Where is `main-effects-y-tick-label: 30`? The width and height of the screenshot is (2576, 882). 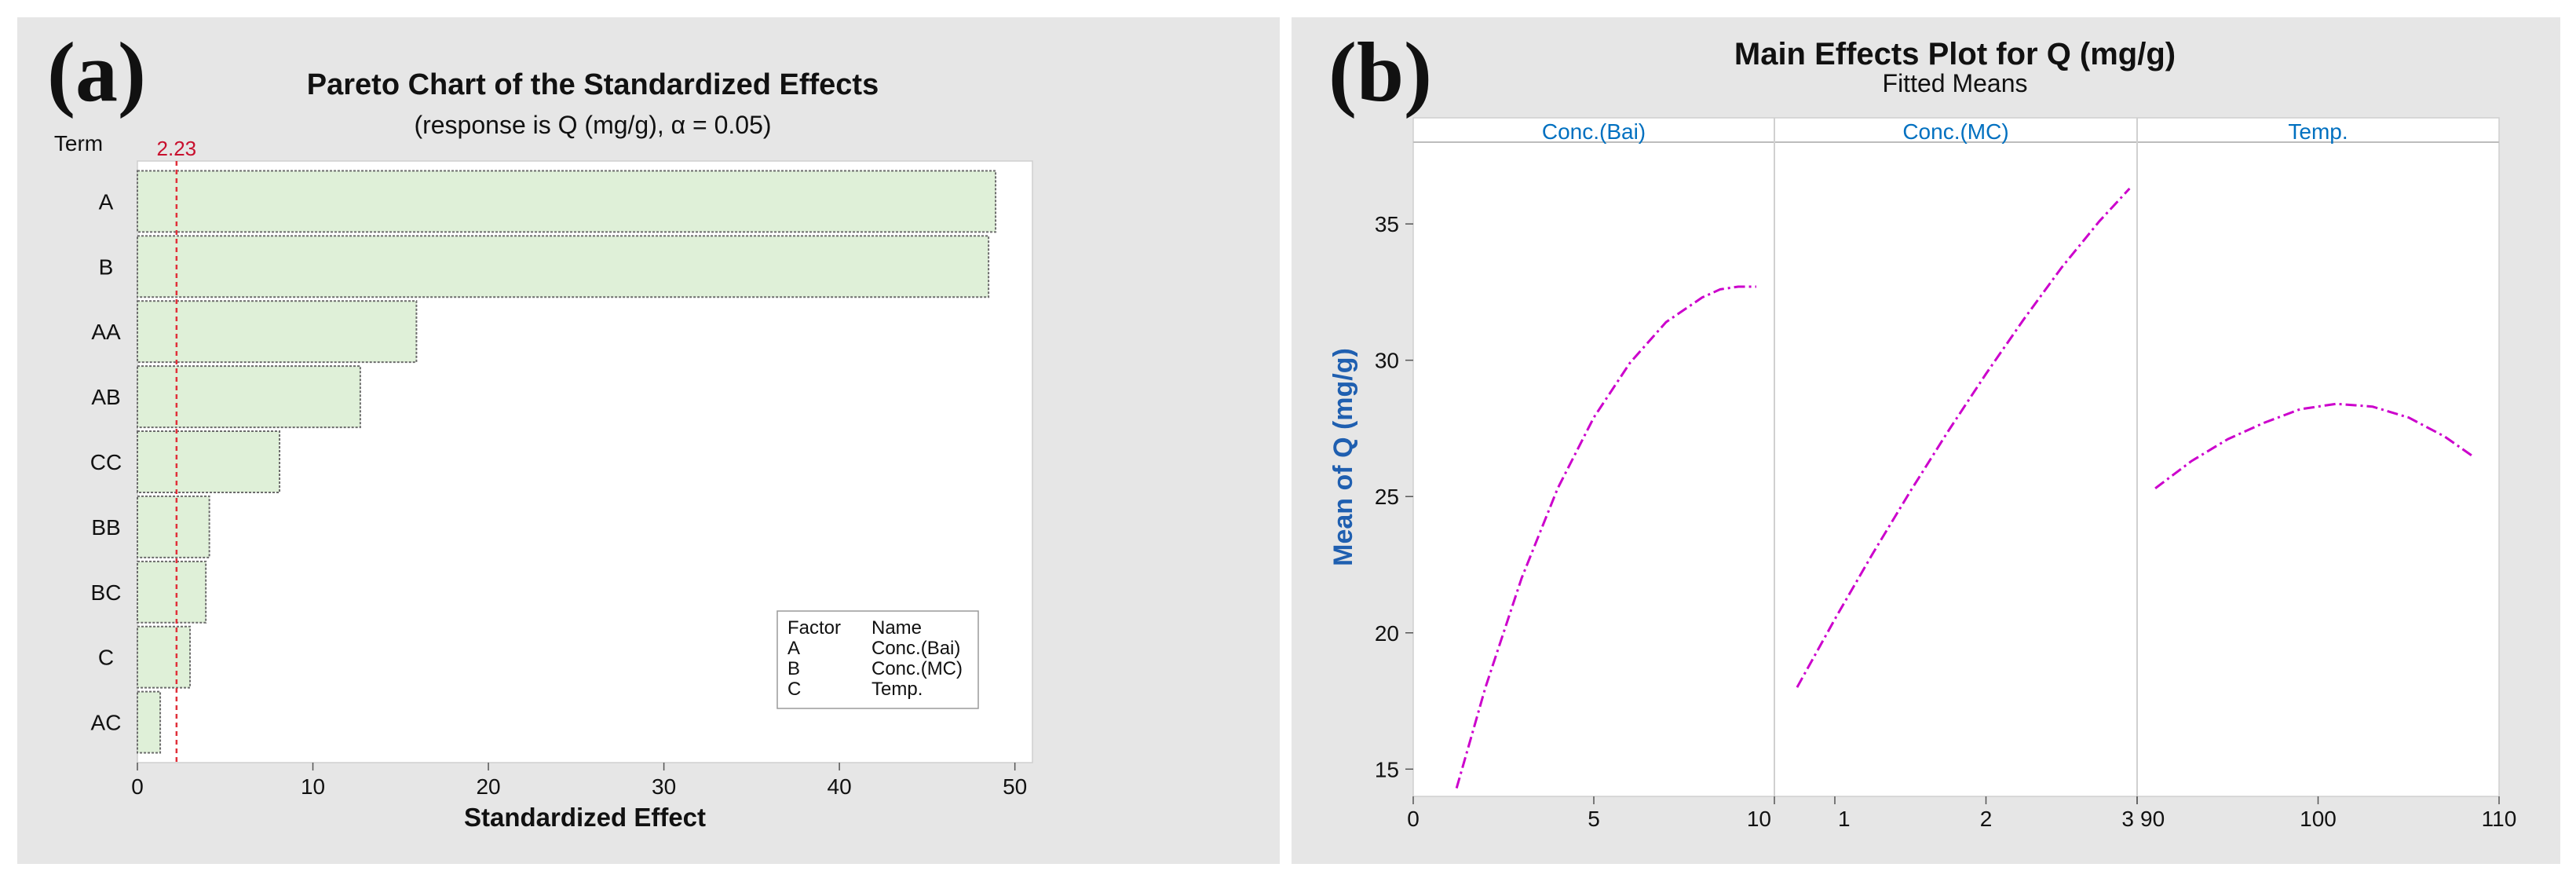 main-effects-y-tick-label: 30 is located at coordinates (1387, 361).